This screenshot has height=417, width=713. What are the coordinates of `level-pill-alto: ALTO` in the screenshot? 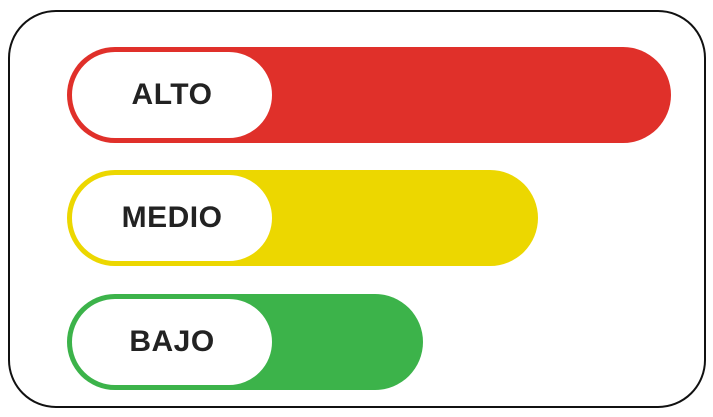 It's located at (172, 95).